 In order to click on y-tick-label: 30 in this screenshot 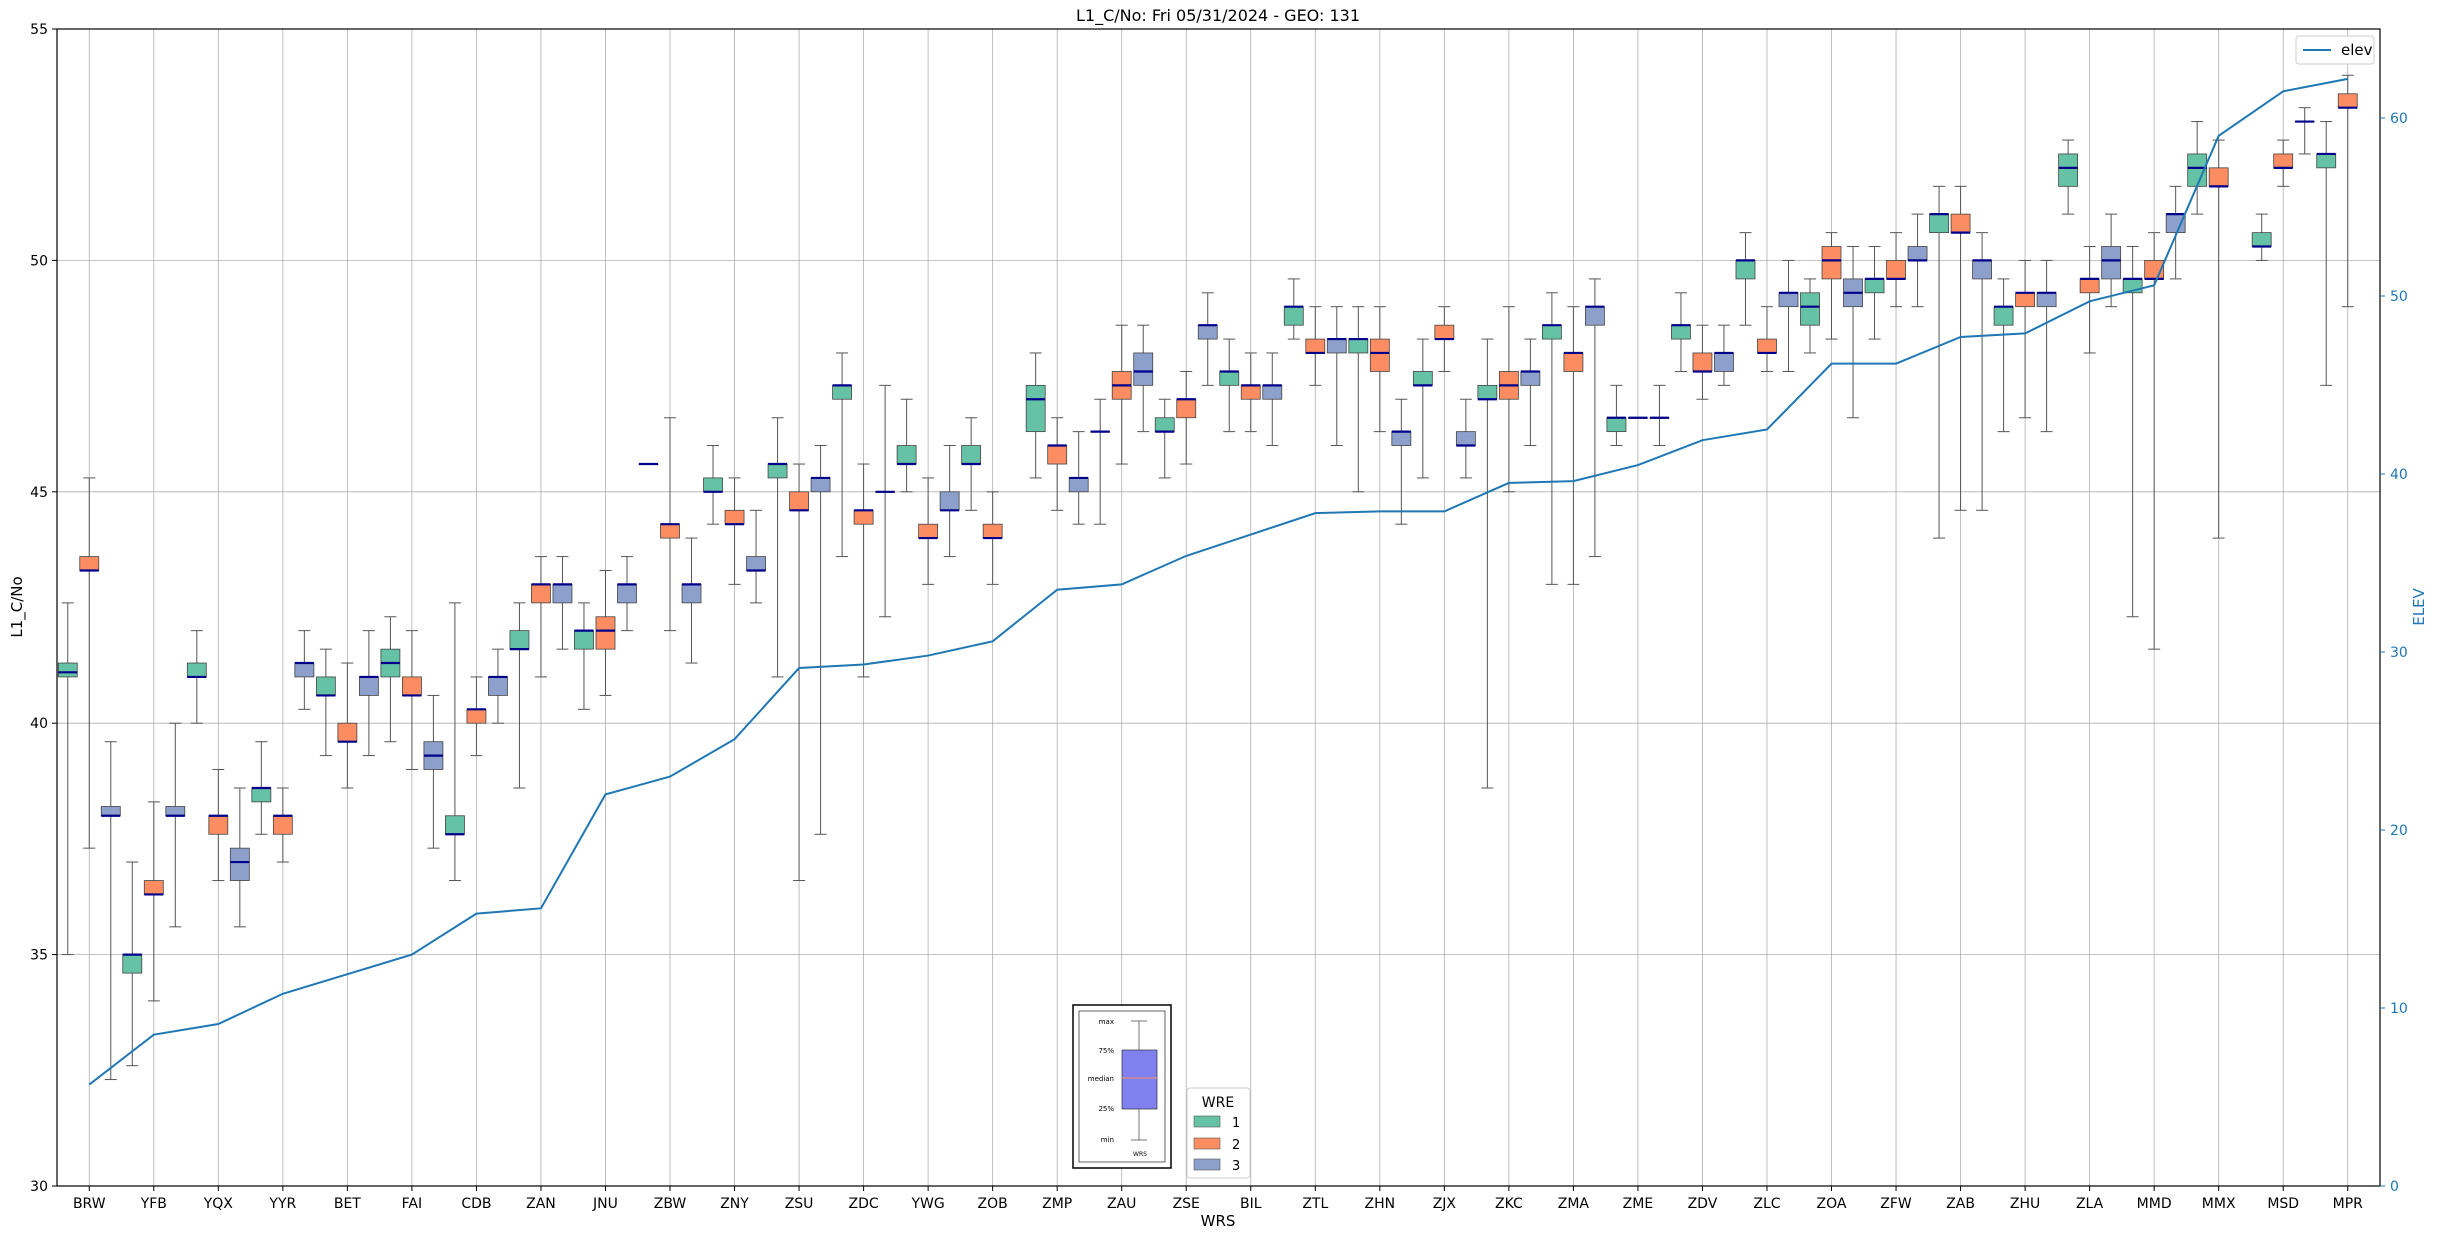, I will do `click(39, 1187)`.